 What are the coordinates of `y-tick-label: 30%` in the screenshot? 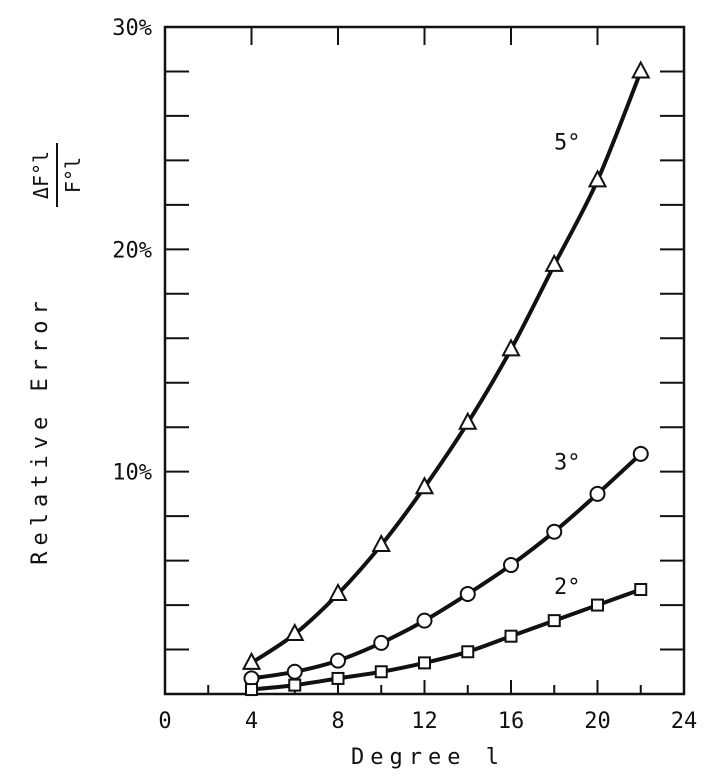 It's located at (132, 28).